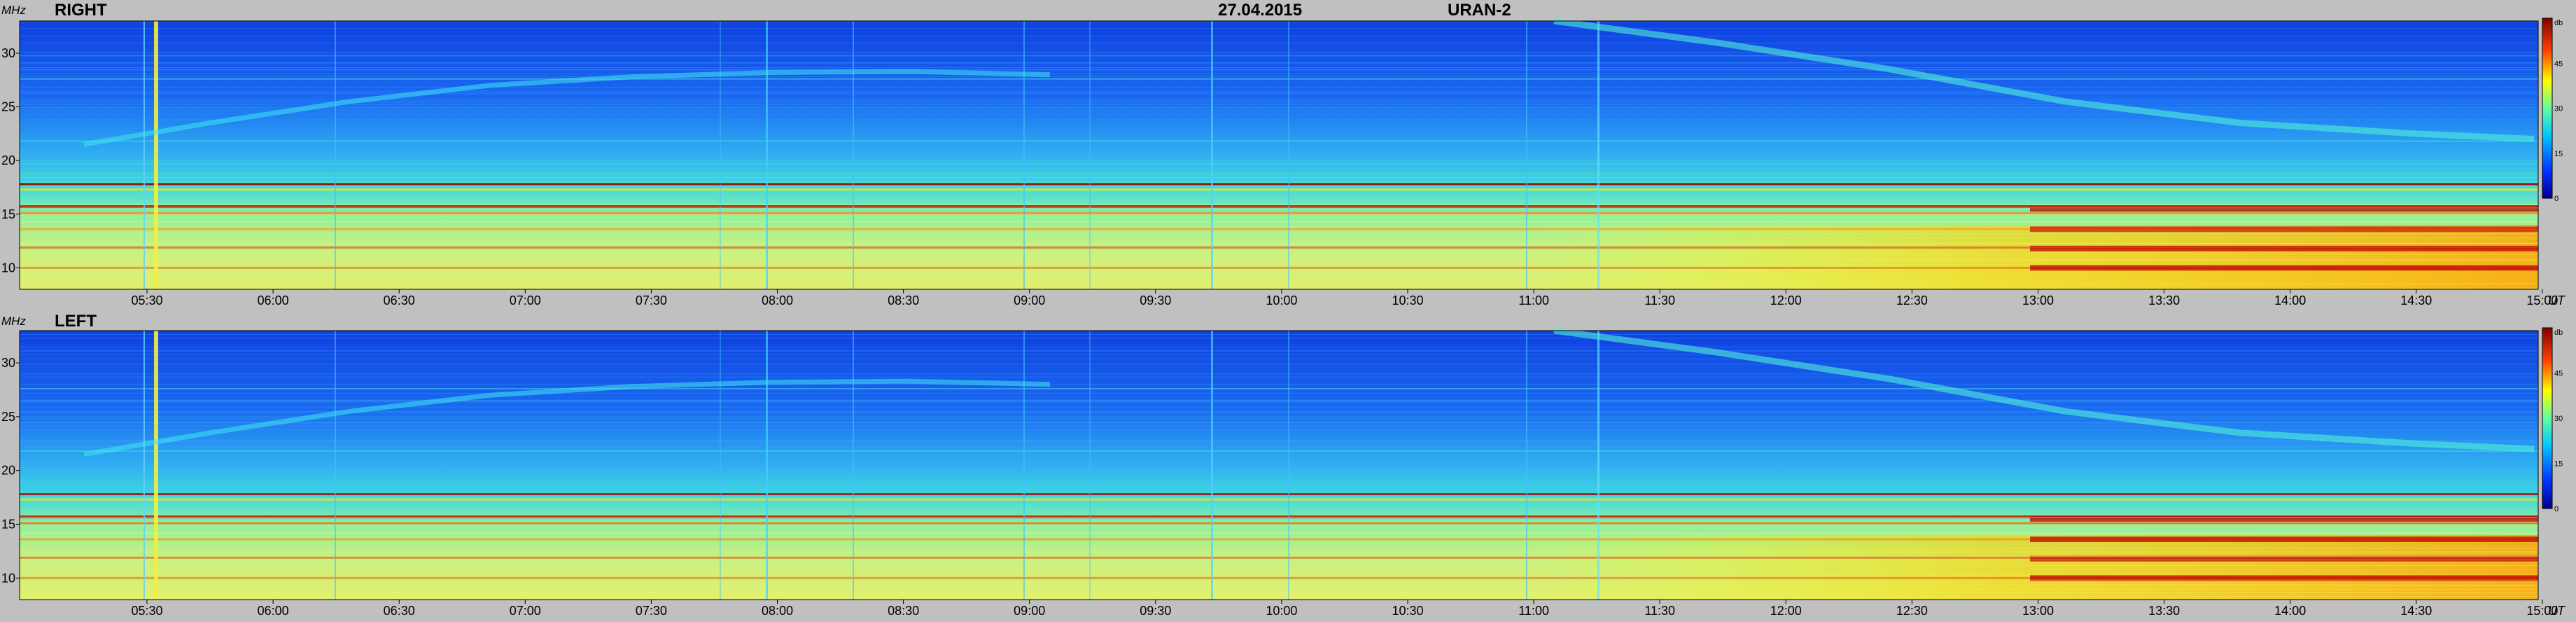 The height and width of the screenshot is (622, 2576). What do you see at coordinates (1479, 10) in the screenshot?
I see `instrument-label: URAN-2` at bounding box center [1479, 10].